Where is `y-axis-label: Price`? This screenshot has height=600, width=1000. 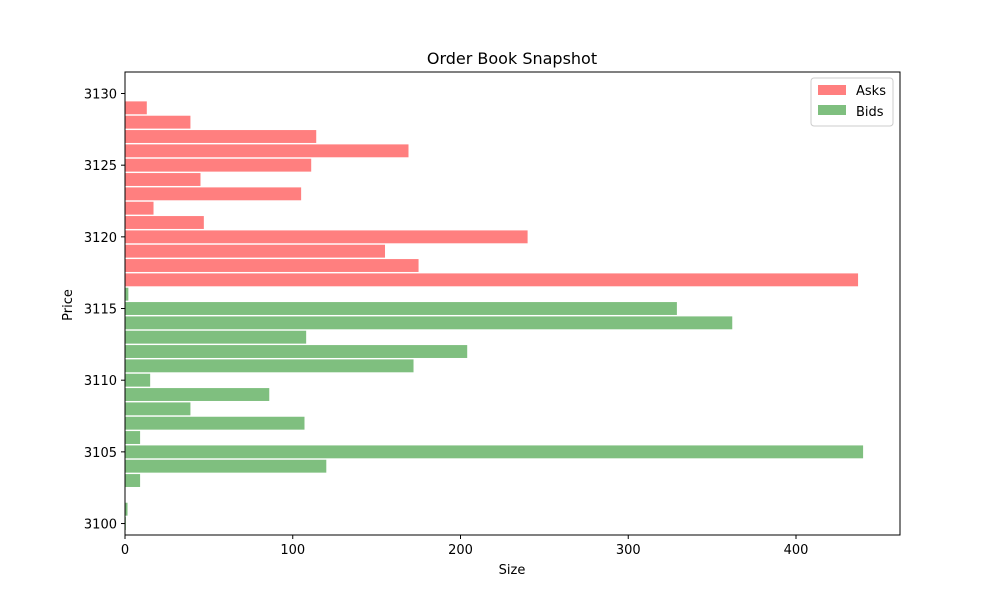 y-axis-label: Price is located at coordinates (68, 305).